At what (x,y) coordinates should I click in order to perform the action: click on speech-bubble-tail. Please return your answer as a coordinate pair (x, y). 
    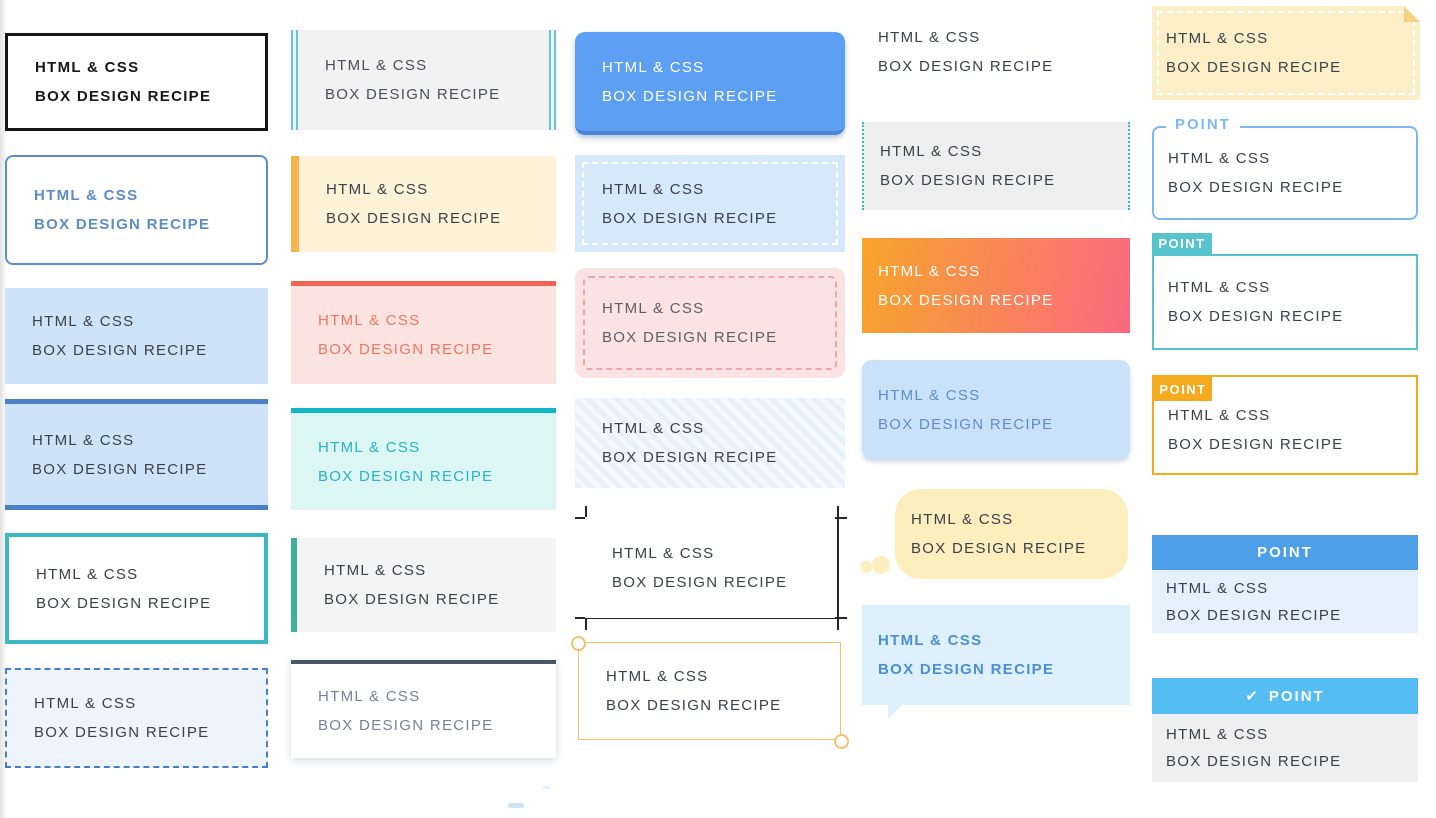
    Looking at the image, I should click on (895, 711).